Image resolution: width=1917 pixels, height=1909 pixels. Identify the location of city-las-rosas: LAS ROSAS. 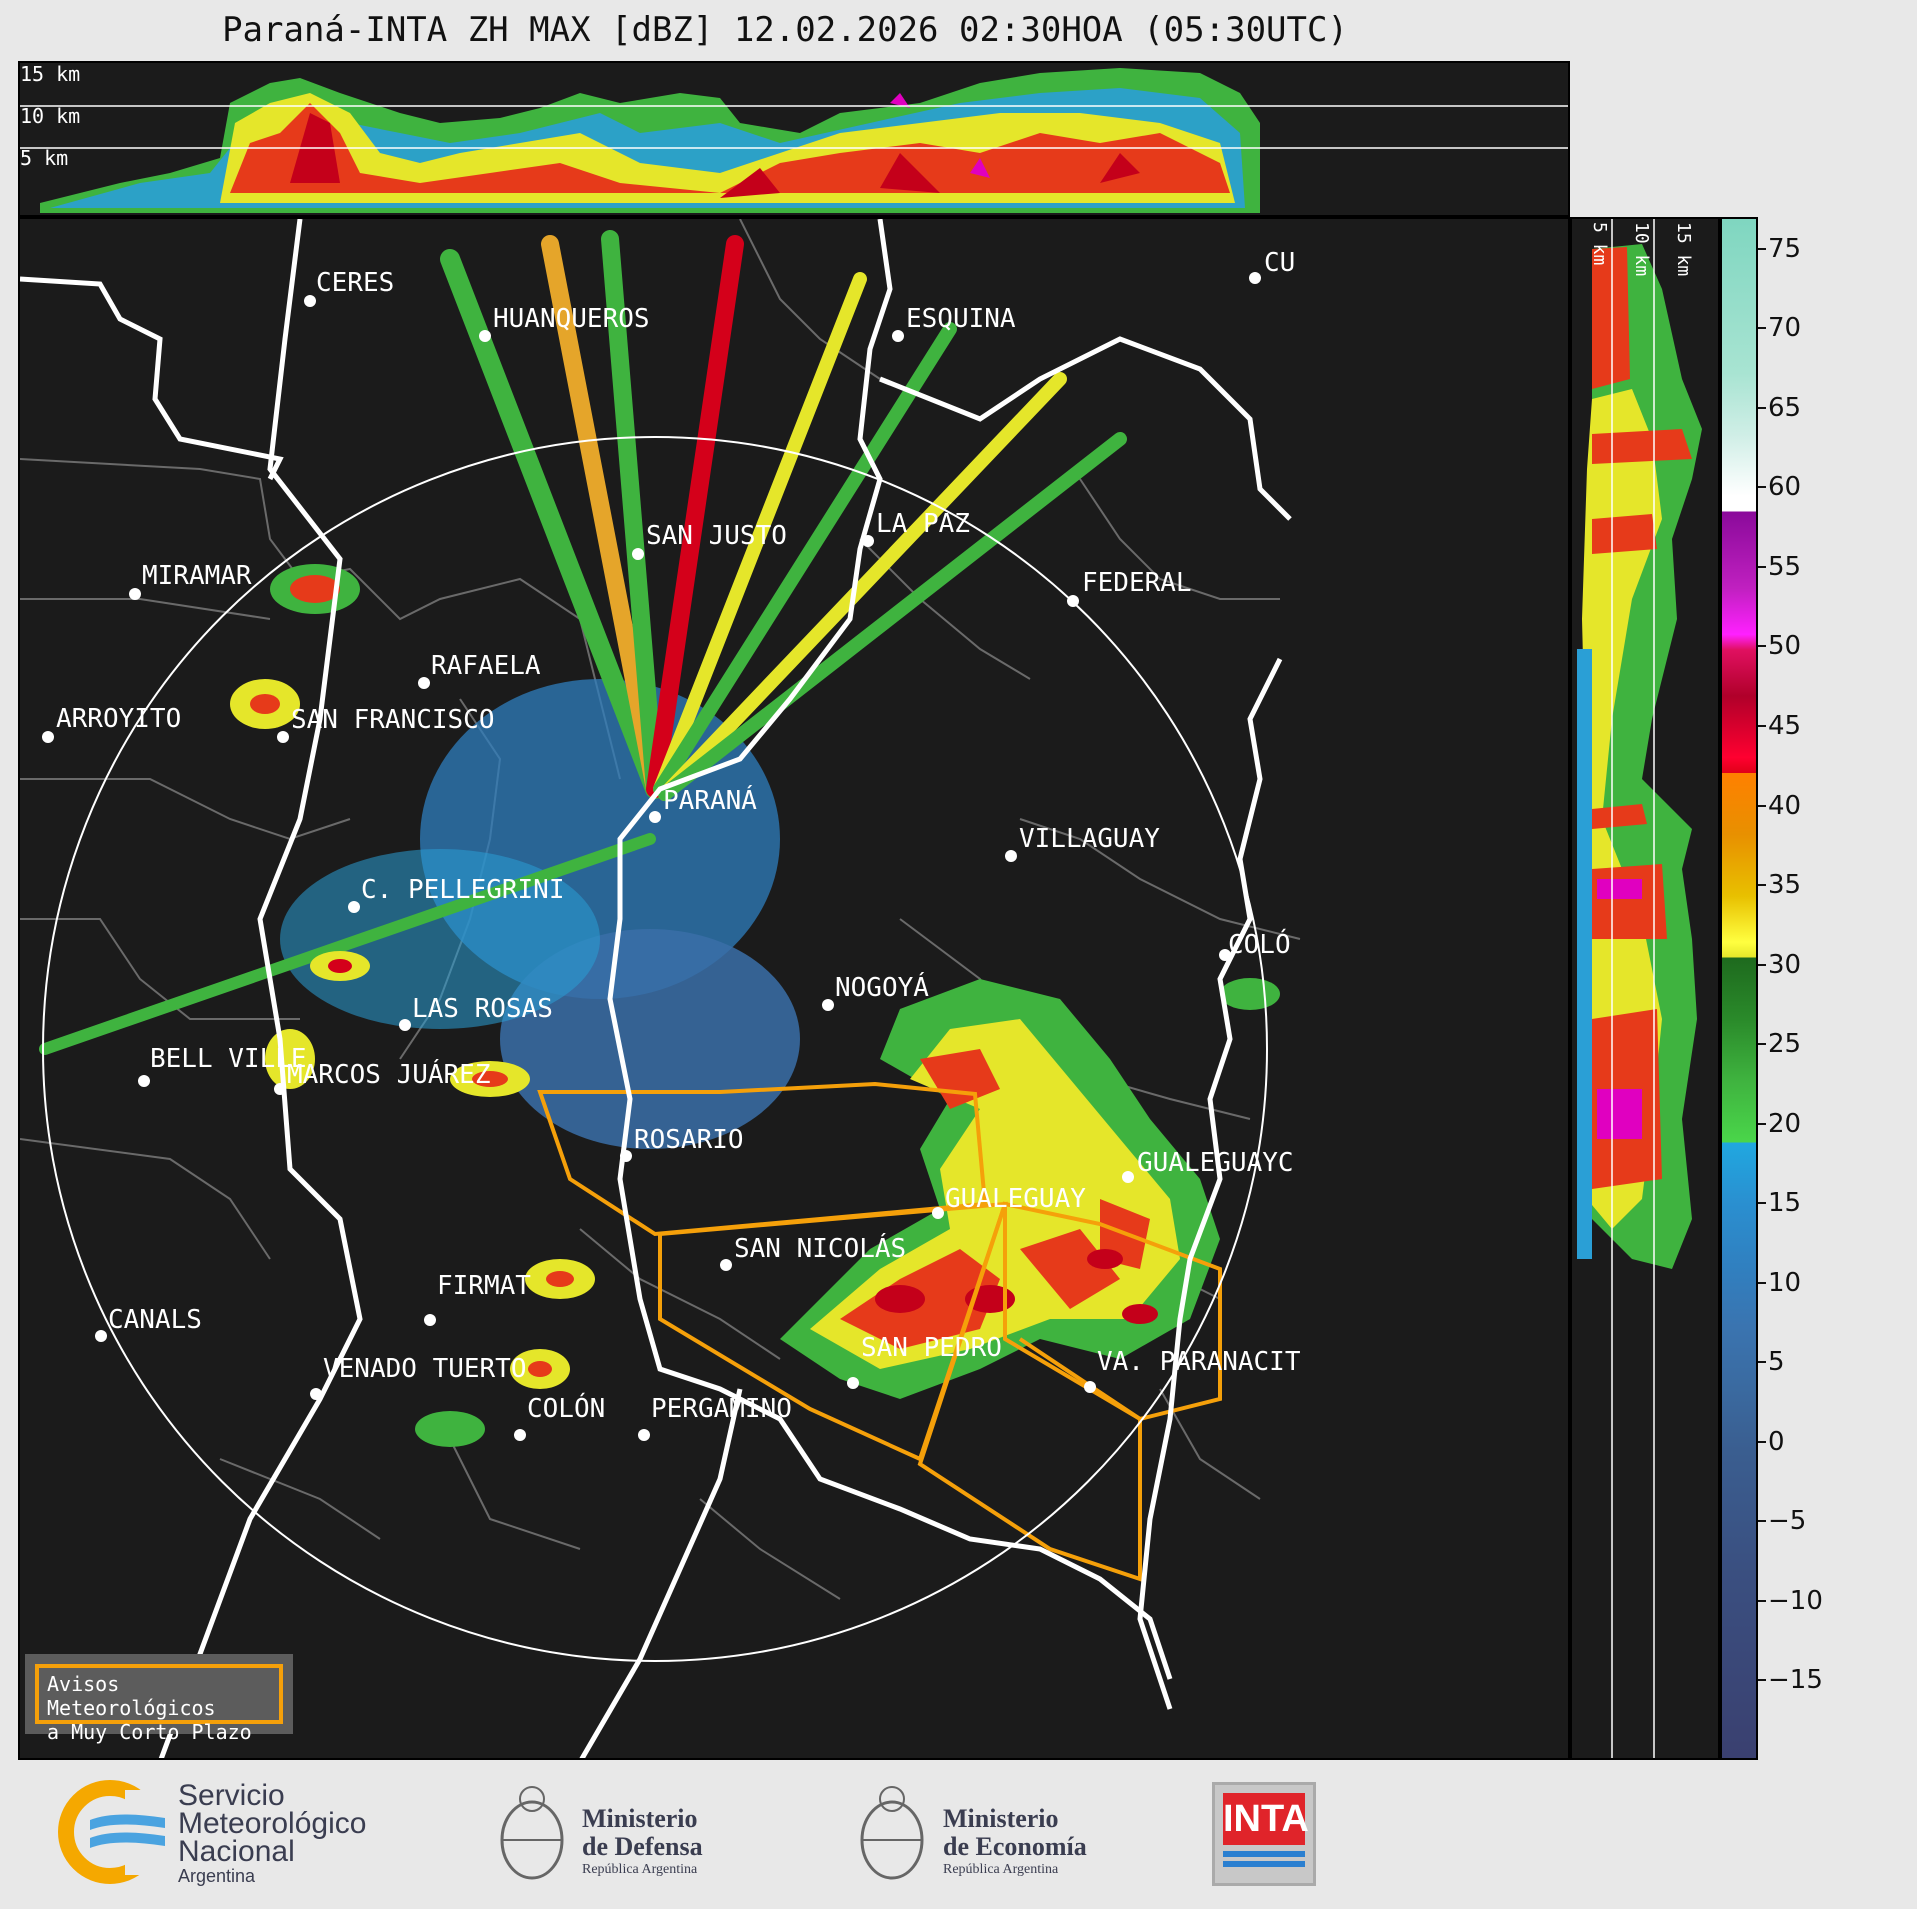
(482, 1009).